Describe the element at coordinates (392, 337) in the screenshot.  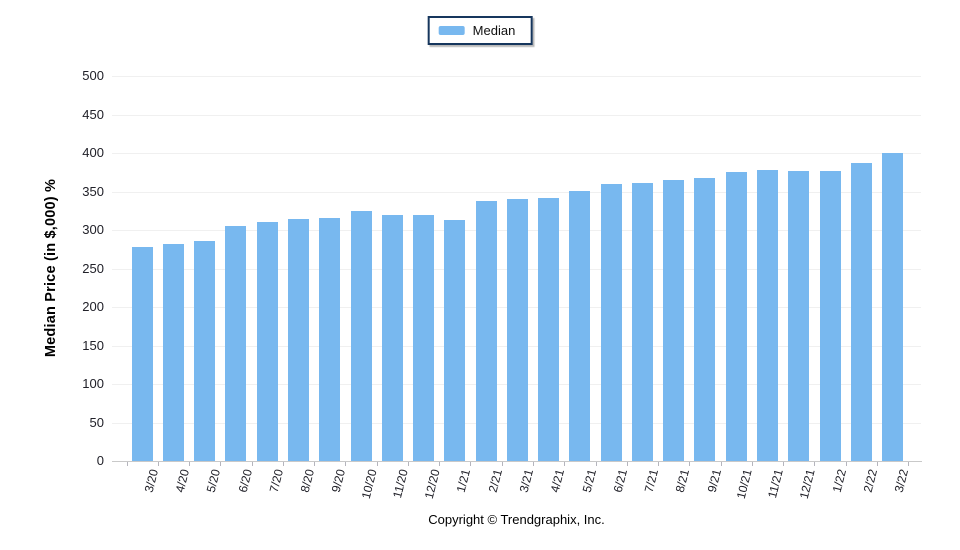
I see `bar-11/20` at that location.